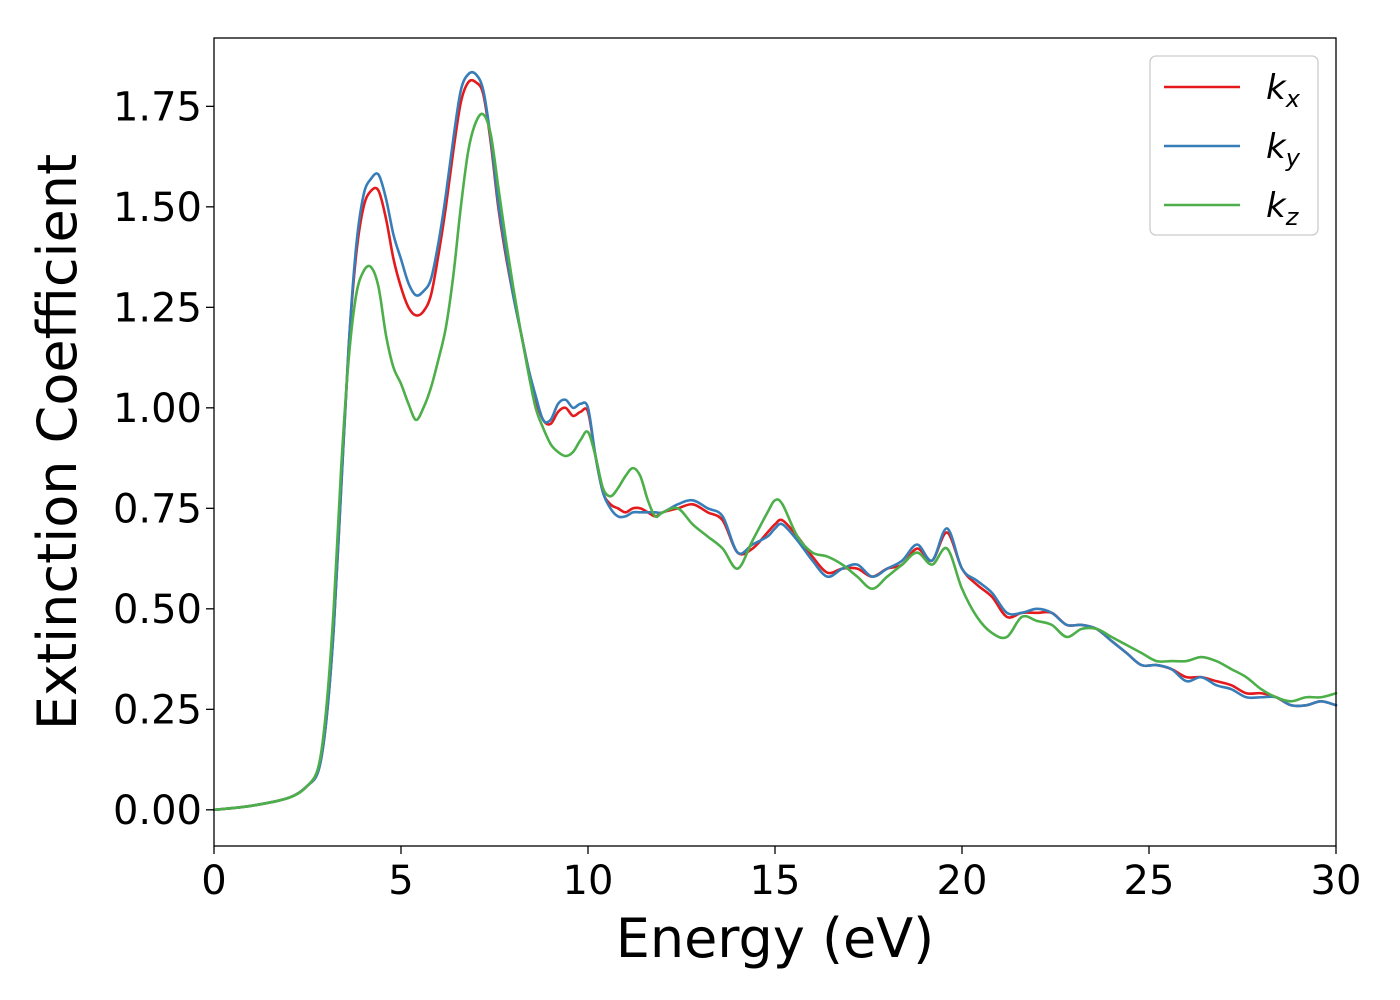  I want to click on legend-items: kx ky kz, so click(1232, 149).